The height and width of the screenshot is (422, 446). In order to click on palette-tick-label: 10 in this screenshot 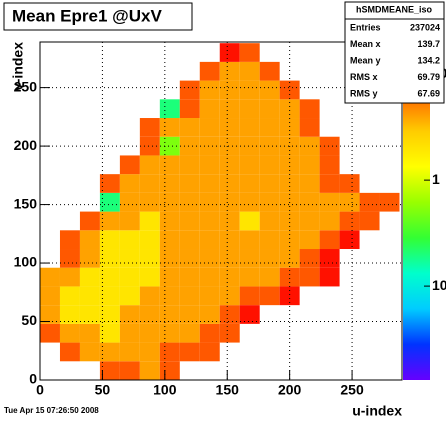, I will do `click(439, 285)`.